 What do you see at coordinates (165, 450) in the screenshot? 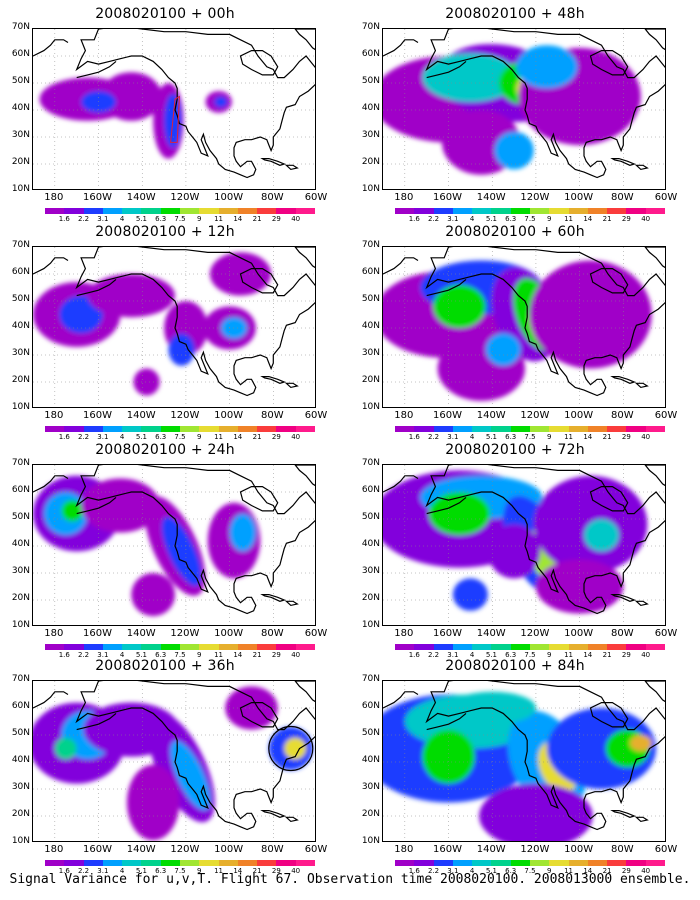
I see `panel-title: 2008020100 + 24h` at bounding box center [165, 450].